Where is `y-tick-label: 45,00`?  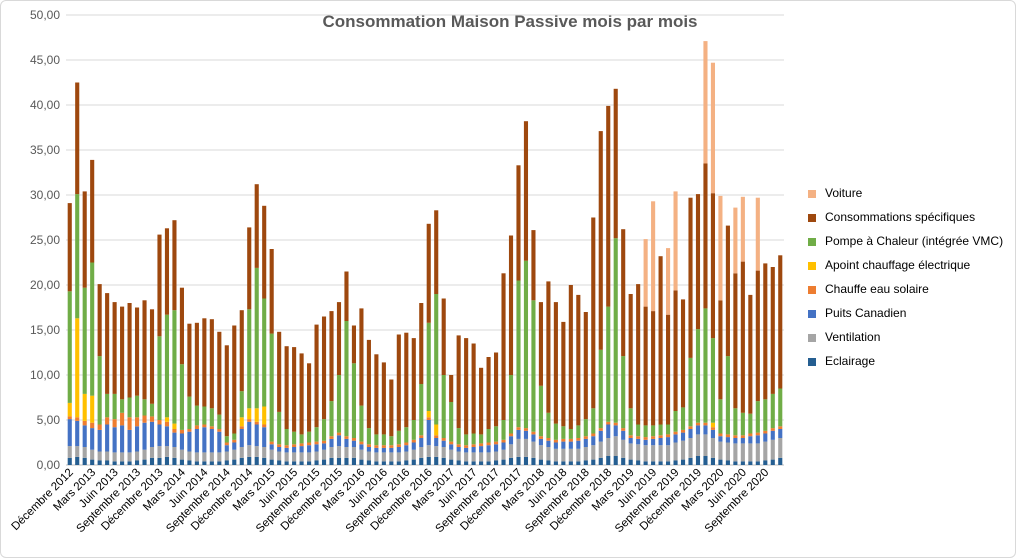 y-tick-label: 45,00 is located at coordinates (45, 60).